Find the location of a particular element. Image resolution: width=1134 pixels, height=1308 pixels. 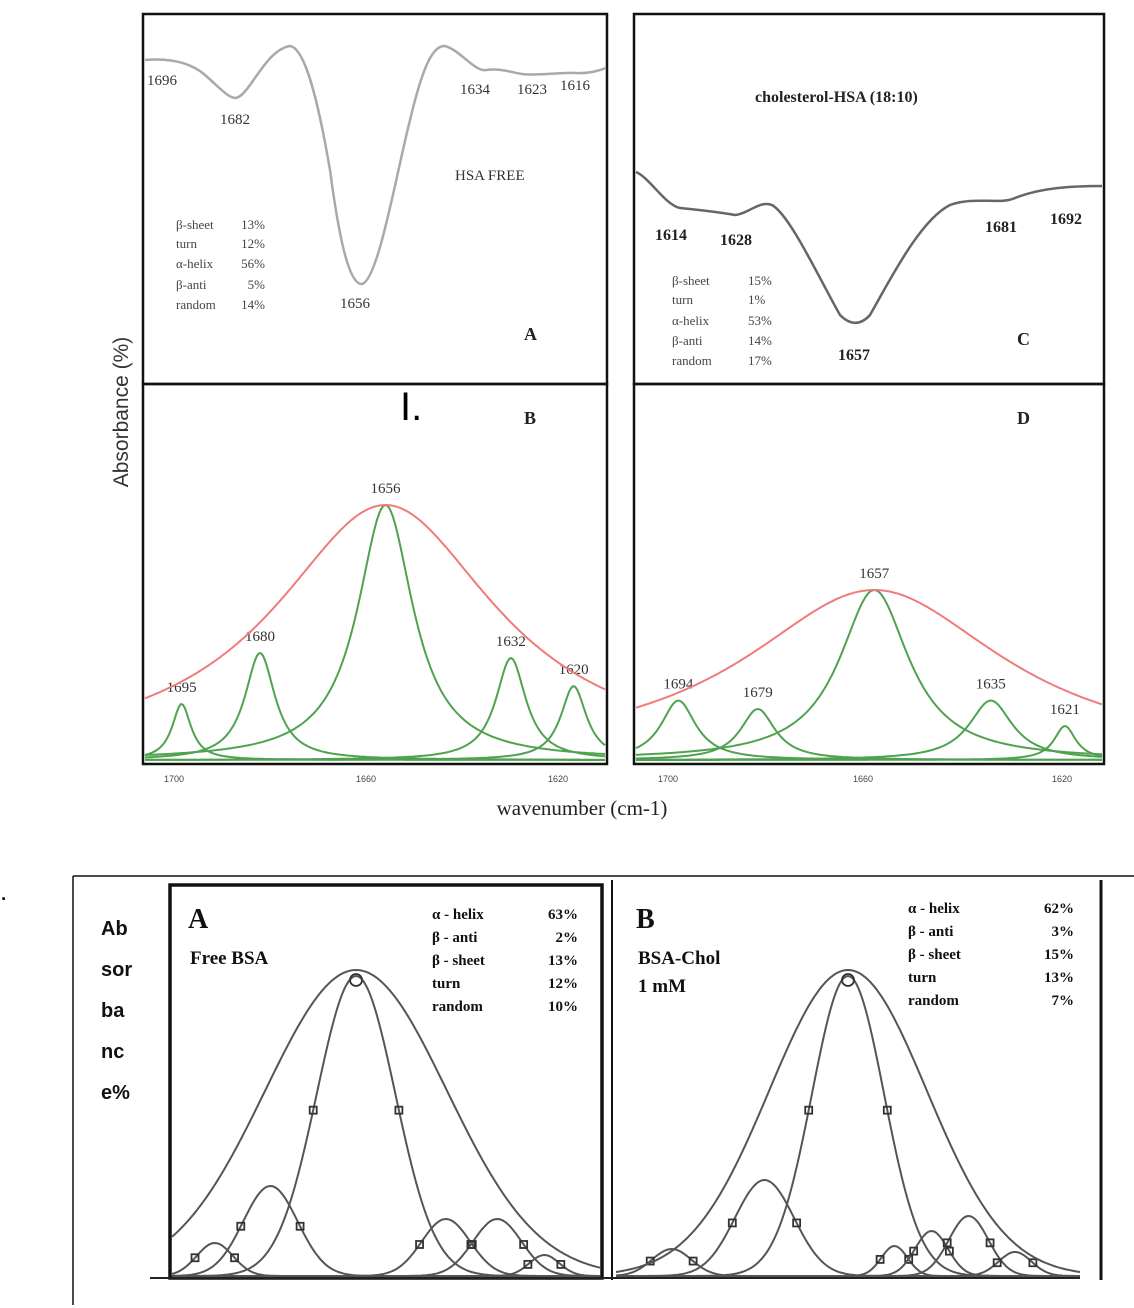

bsa-a-comp-value-3: 12% is located at coordinates (563, 984).